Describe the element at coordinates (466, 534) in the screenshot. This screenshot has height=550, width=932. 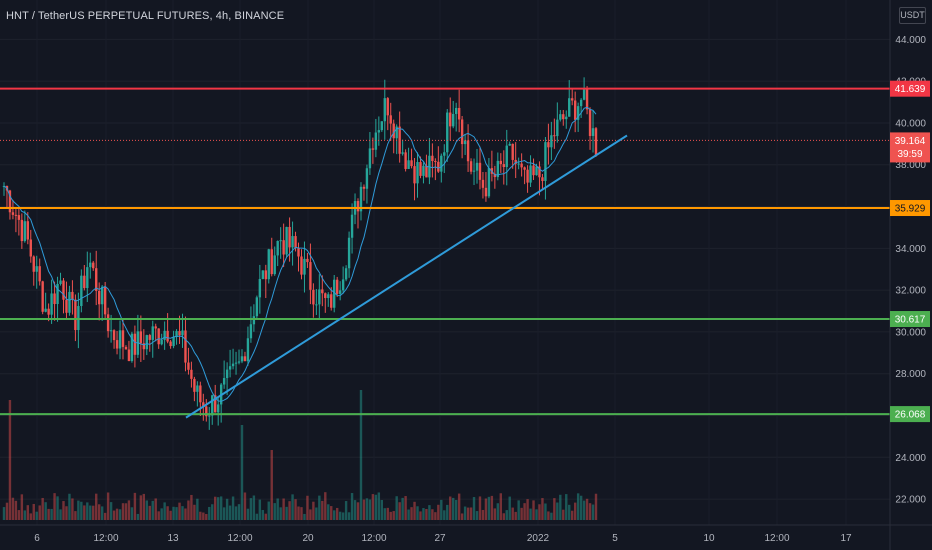
I see `time-axis: 6 12:00 13 12:00 20 12:00 27 2022 5 10 12:00 17` at that location.